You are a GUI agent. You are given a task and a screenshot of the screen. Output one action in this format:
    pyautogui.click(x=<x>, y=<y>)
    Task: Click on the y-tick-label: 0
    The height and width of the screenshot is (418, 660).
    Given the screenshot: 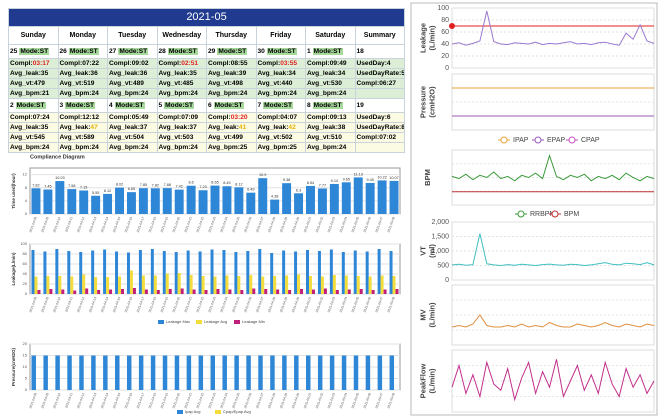 What is the action you would take?
    pyautogui.click(x=447, y=68)
    